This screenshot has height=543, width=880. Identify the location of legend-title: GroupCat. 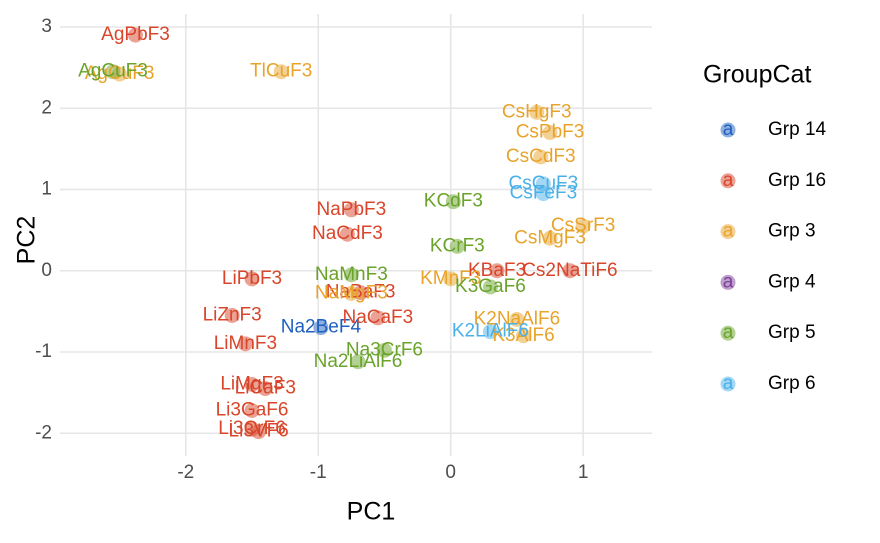
(757, 75).